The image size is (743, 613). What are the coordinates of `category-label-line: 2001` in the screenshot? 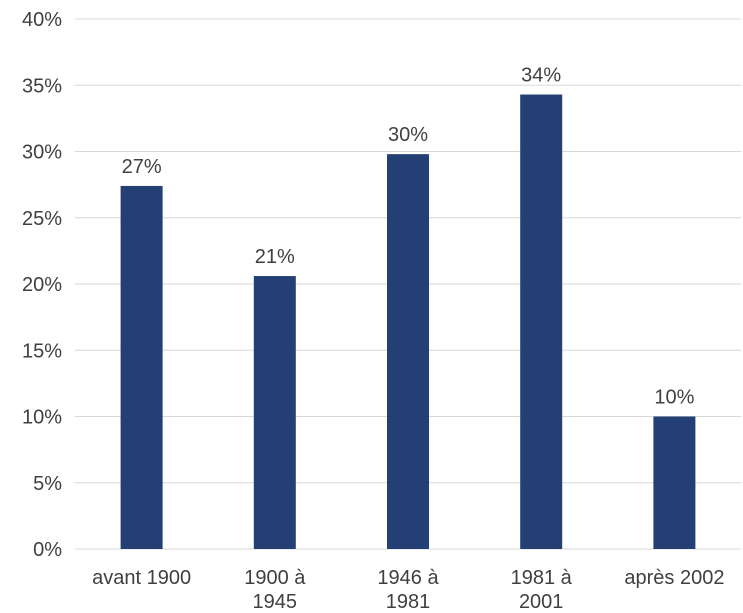 It's located at (541, 602).